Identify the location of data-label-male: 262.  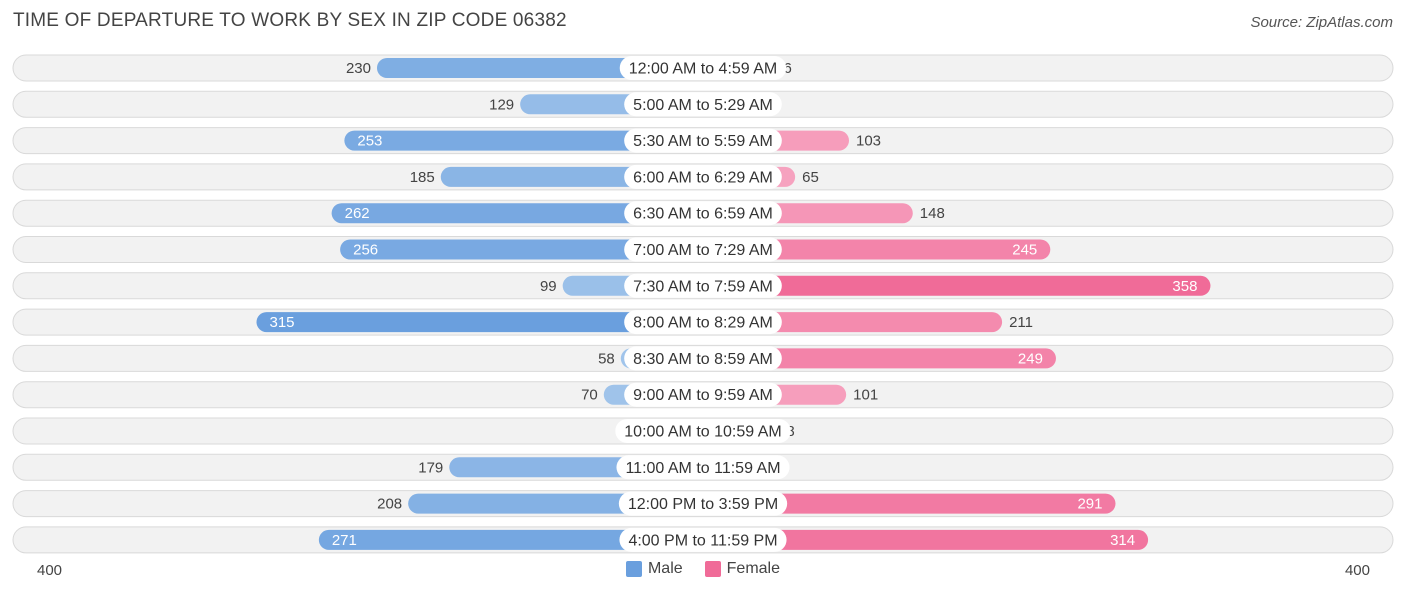
(357, 213).